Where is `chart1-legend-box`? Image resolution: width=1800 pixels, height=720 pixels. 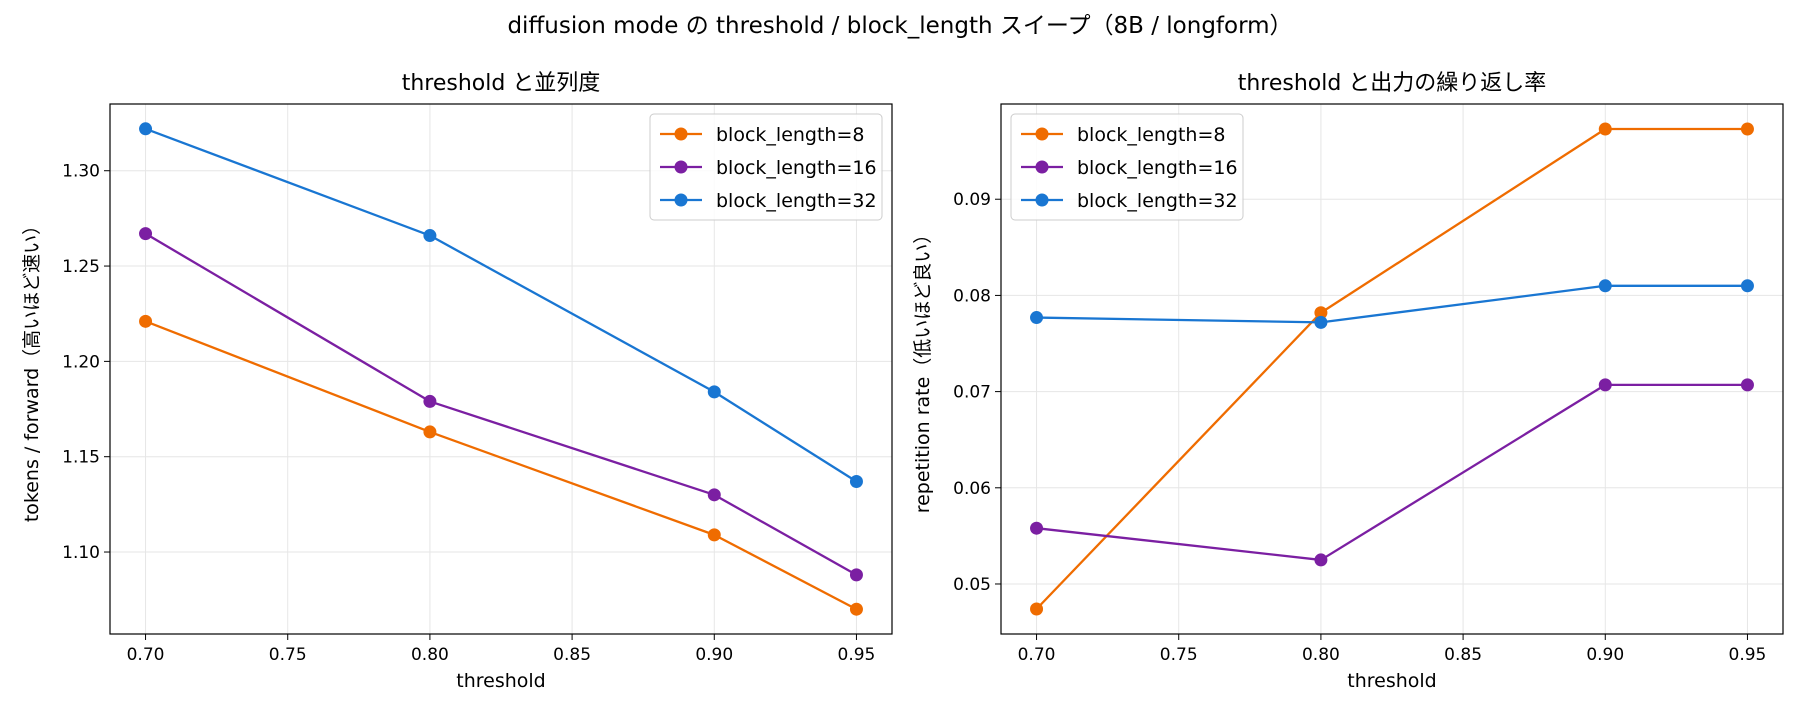
chart1-legend-box is located at coordinates (1127, 167).